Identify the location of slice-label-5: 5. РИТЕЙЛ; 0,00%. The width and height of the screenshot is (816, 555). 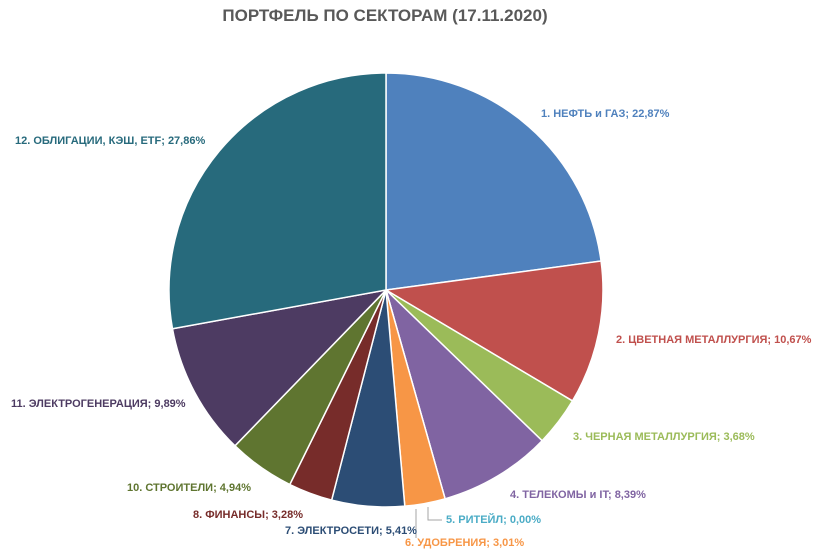
(493, 519).